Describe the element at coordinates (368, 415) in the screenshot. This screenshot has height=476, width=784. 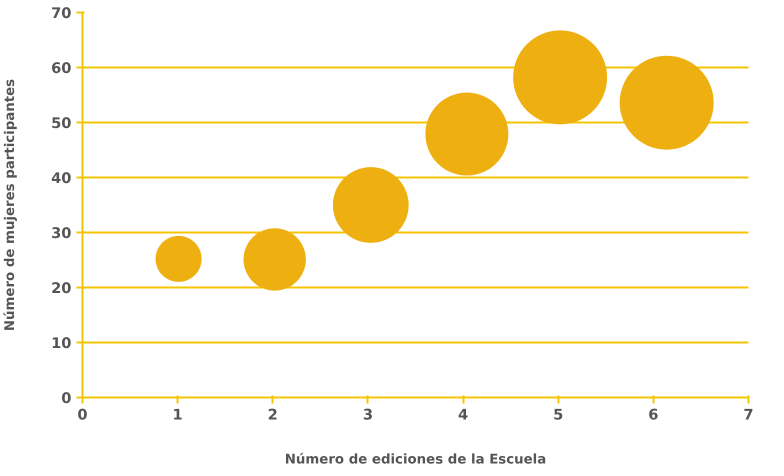
I see `x-tick-label: 3` at that location.